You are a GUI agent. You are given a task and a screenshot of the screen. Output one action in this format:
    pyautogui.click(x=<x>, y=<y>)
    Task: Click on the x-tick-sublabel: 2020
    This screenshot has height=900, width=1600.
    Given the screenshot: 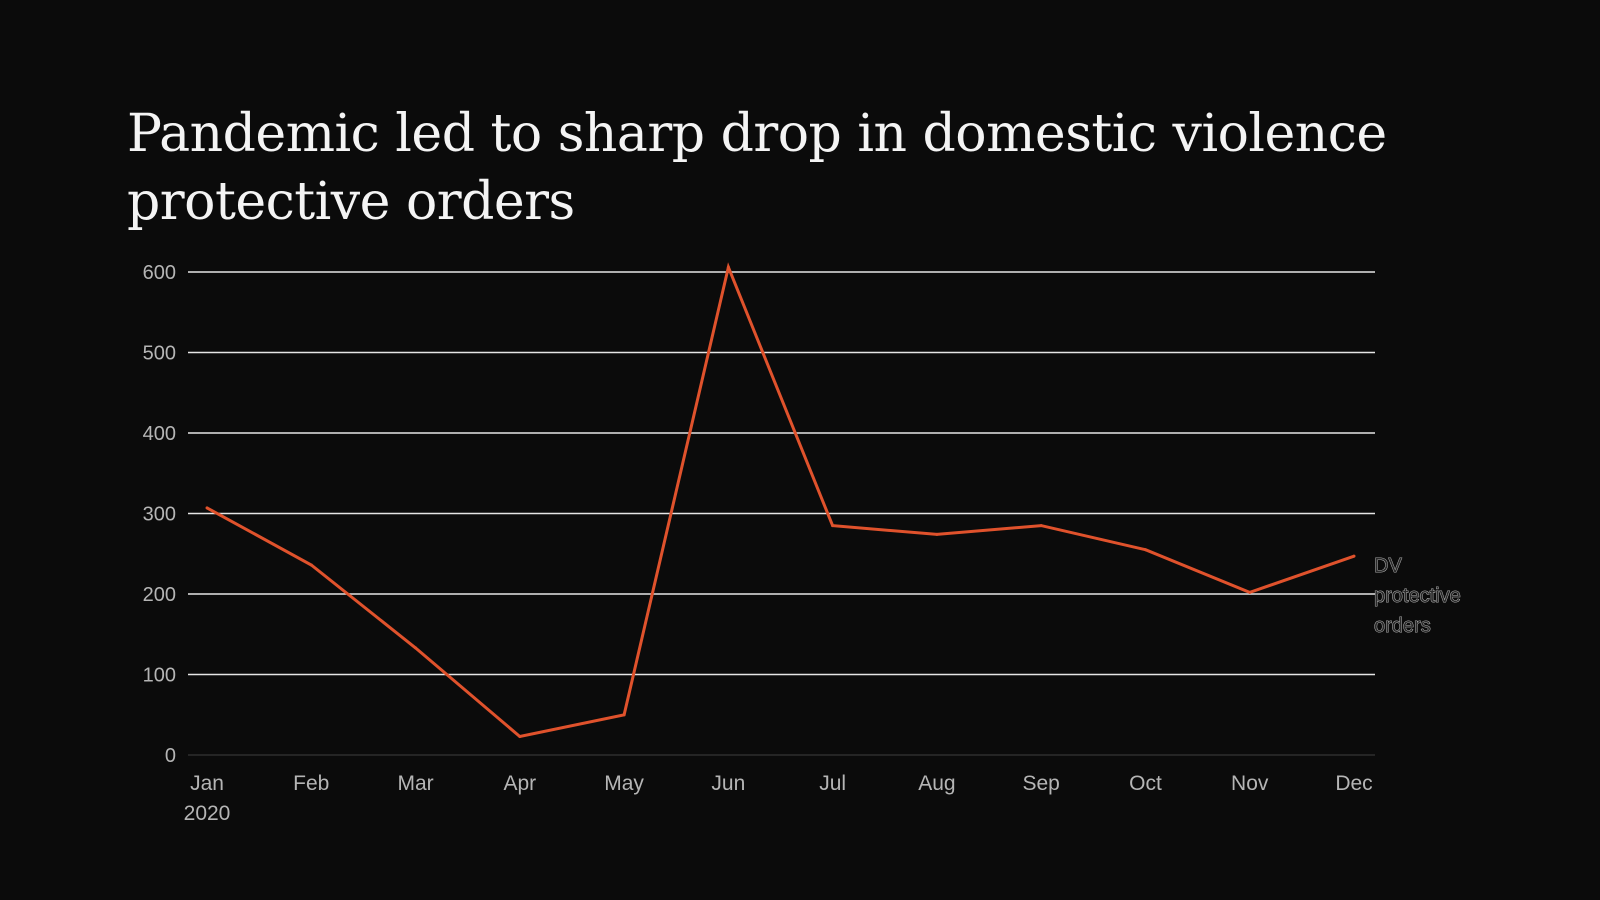 What is the action you would take?
    pyautogui.click(x=207, y=813)
    